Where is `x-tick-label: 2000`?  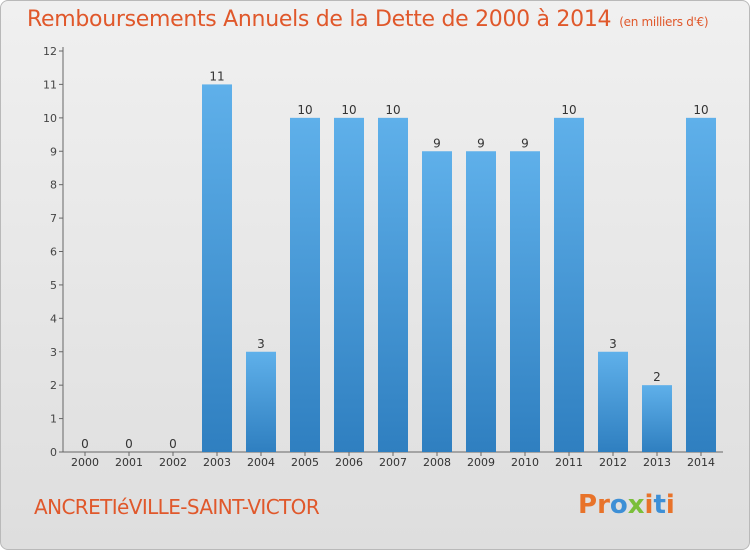
x-tick-label: 2000 is located at coordinates (85, 462).